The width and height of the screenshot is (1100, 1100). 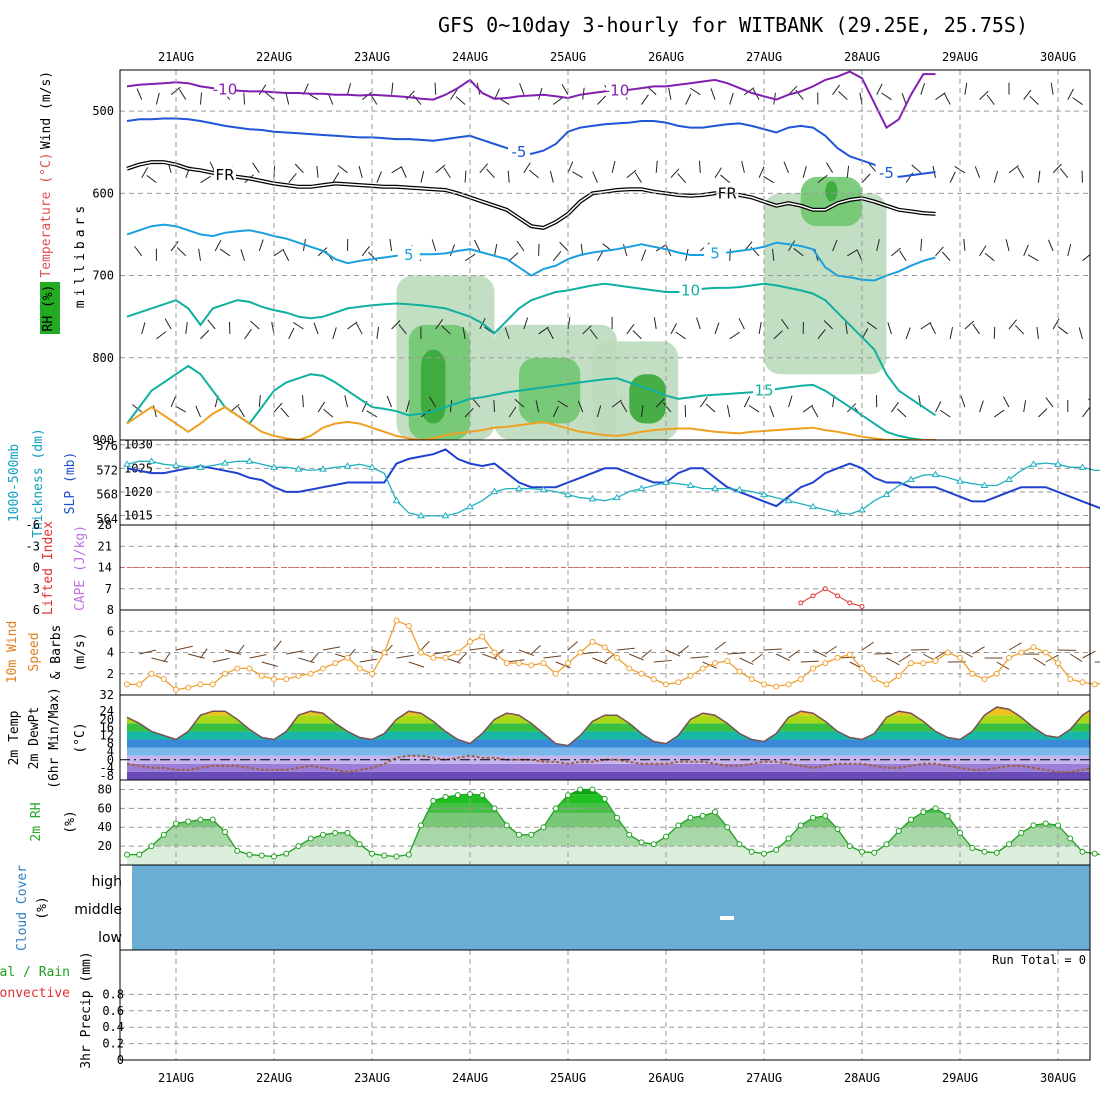 I want to click on top-day-label-28AUG: 28AUG, so click(x=862, y=57).